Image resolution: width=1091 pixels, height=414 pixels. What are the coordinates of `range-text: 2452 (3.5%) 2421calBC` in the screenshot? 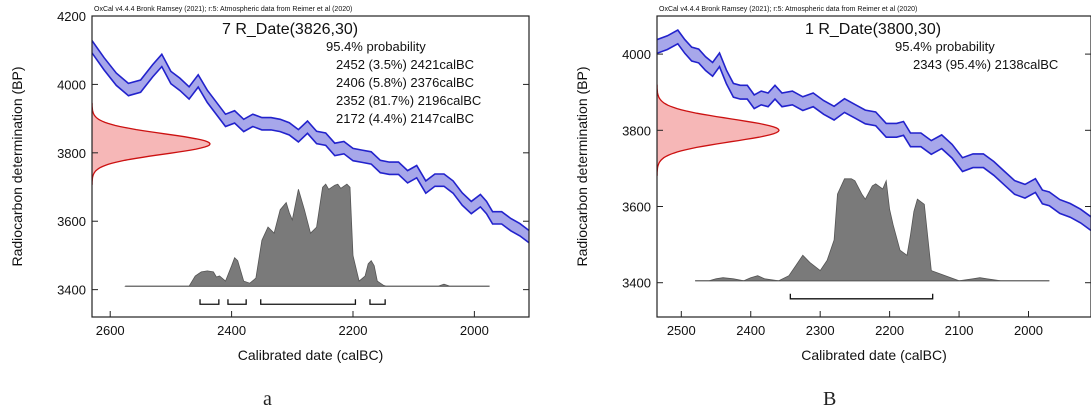 It's located at (405, 64).